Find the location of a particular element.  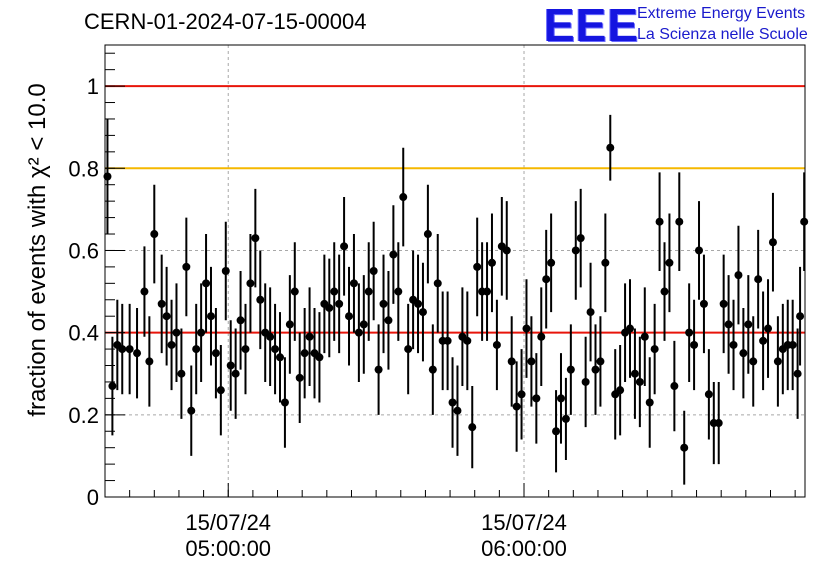

eee-logo-letters: EEE is located at coordinates (592, 25).